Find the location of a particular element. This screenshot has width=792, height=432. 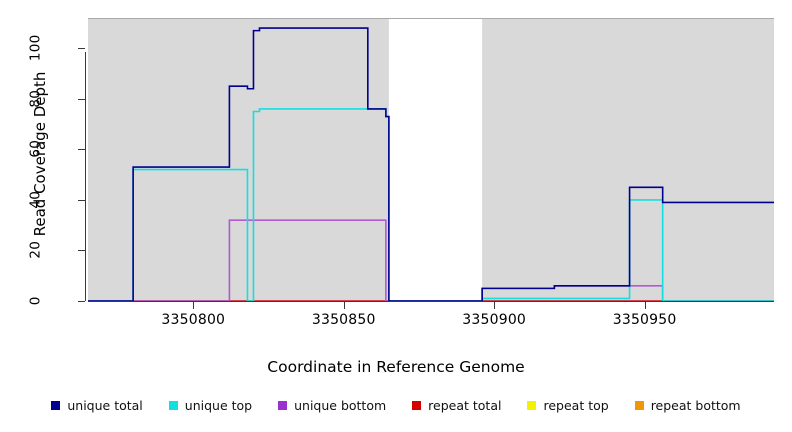

x-tick-label: 3350900 is located at coordinates (494, 320).